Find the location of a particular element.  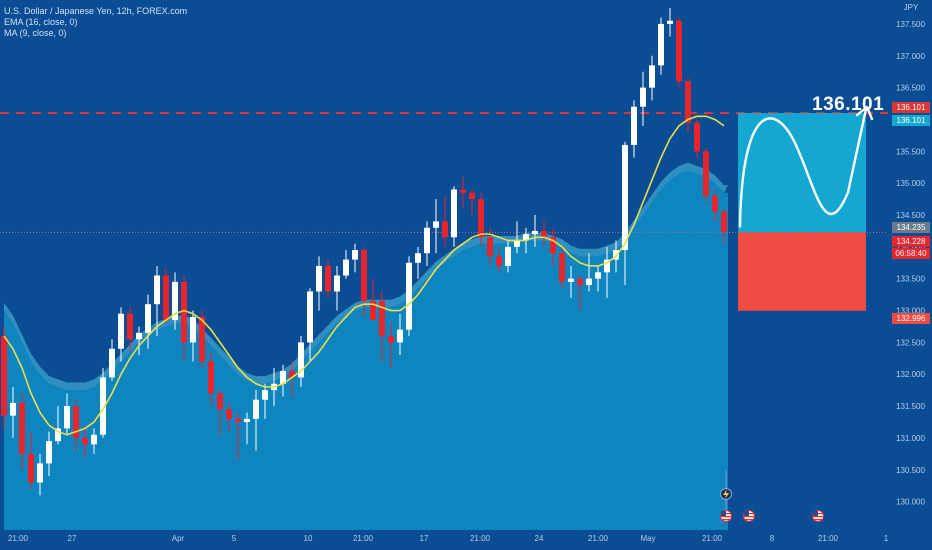

ma-indicator-label: MA (9, close, 0) is located at coordinates (35, 33).